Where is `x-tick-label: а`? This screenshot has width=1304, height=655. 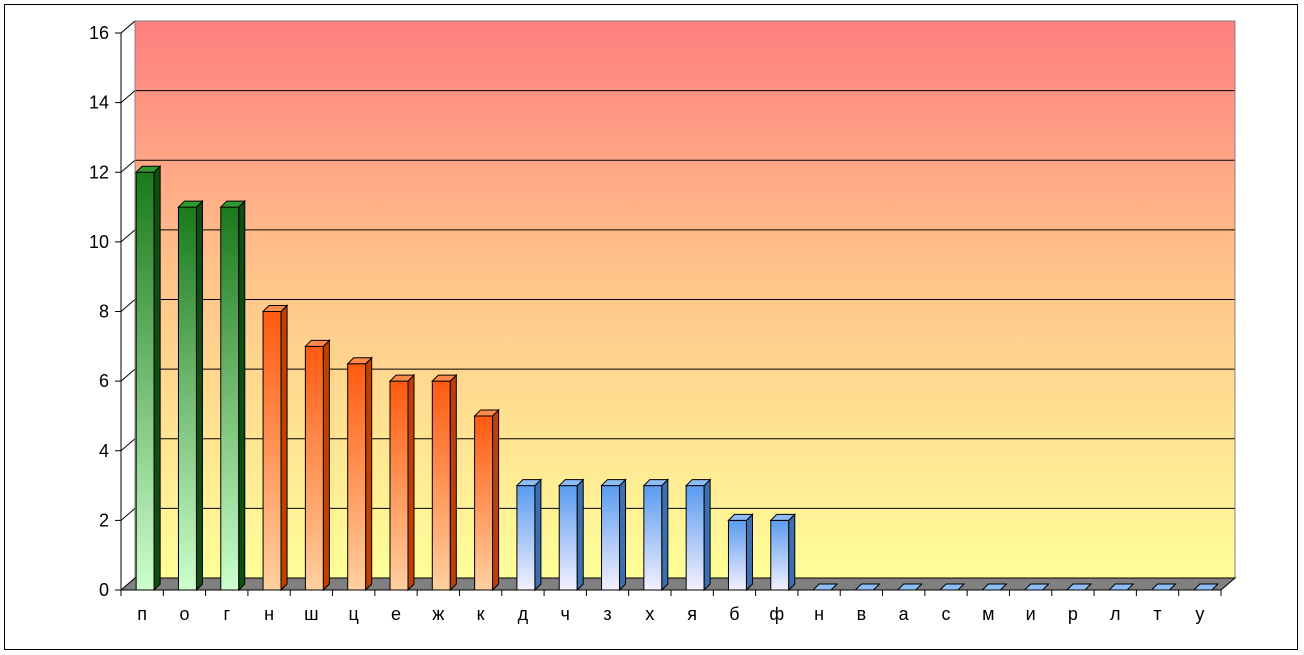
x-tick-label: а is located at coordinates (904, 614).